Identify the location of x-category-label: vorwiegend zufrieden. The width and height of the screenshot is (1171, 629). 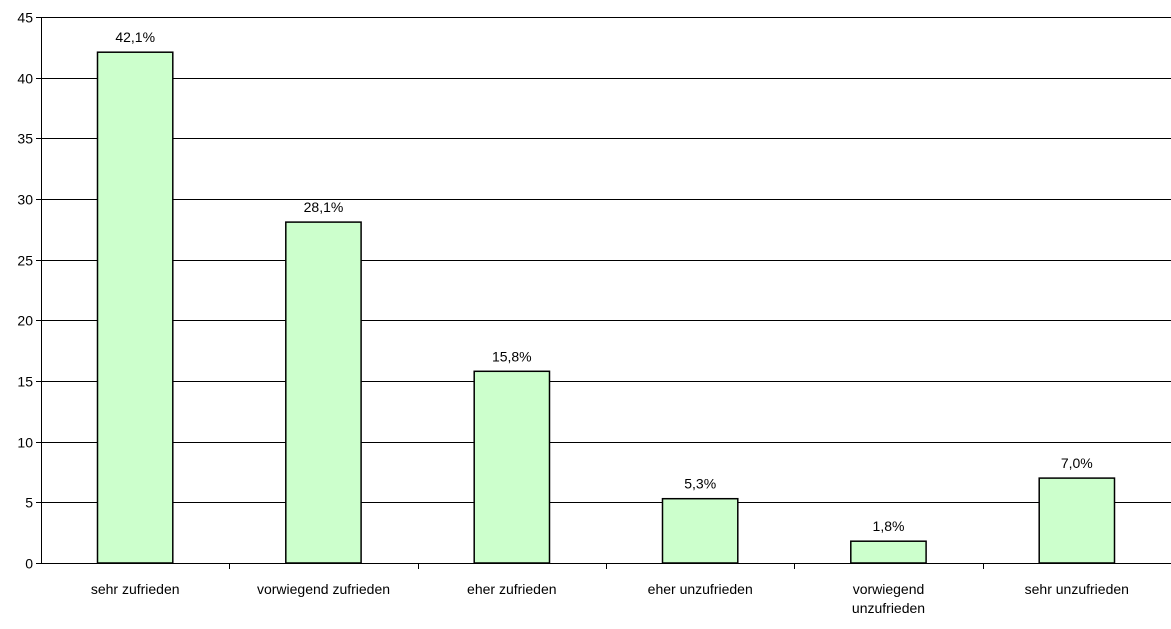
(323, 589).